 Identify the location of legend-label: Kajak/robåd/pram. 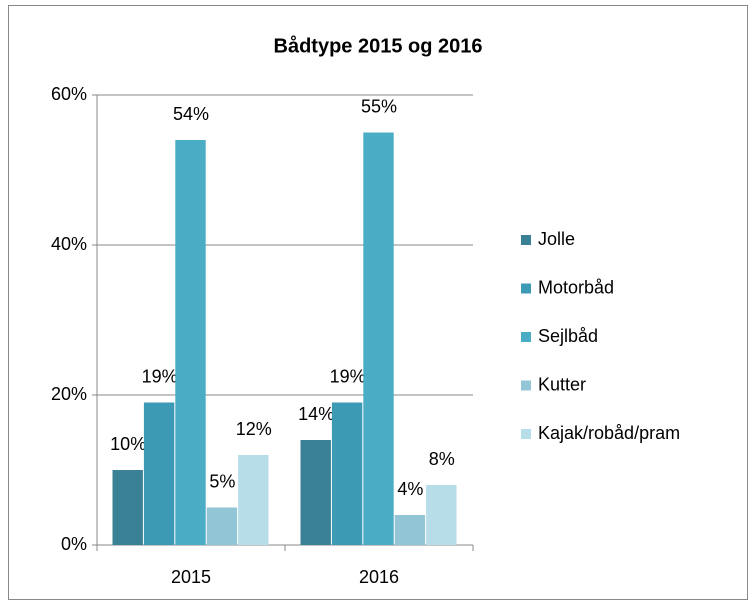
(609, 433).